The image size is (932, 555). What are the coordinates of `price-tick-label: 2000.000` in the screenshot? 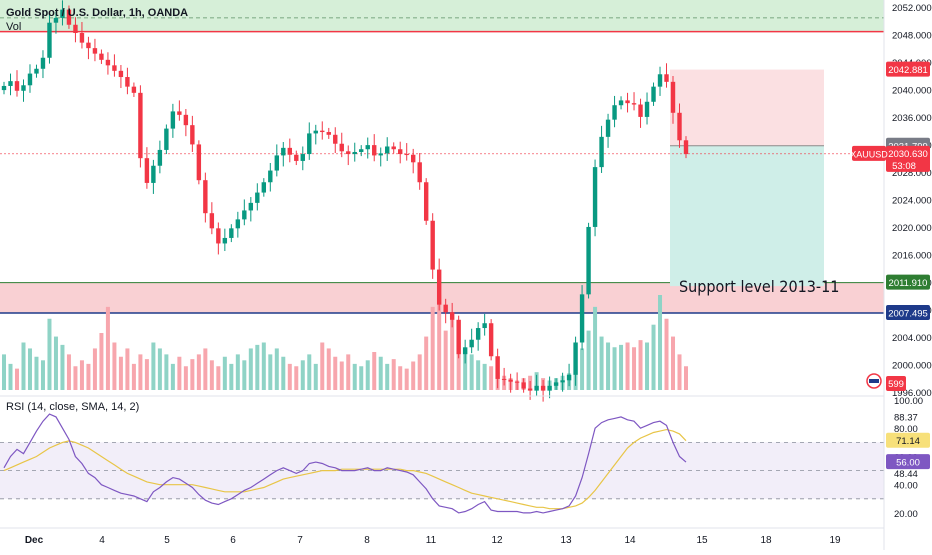 It's located at (912, 365).